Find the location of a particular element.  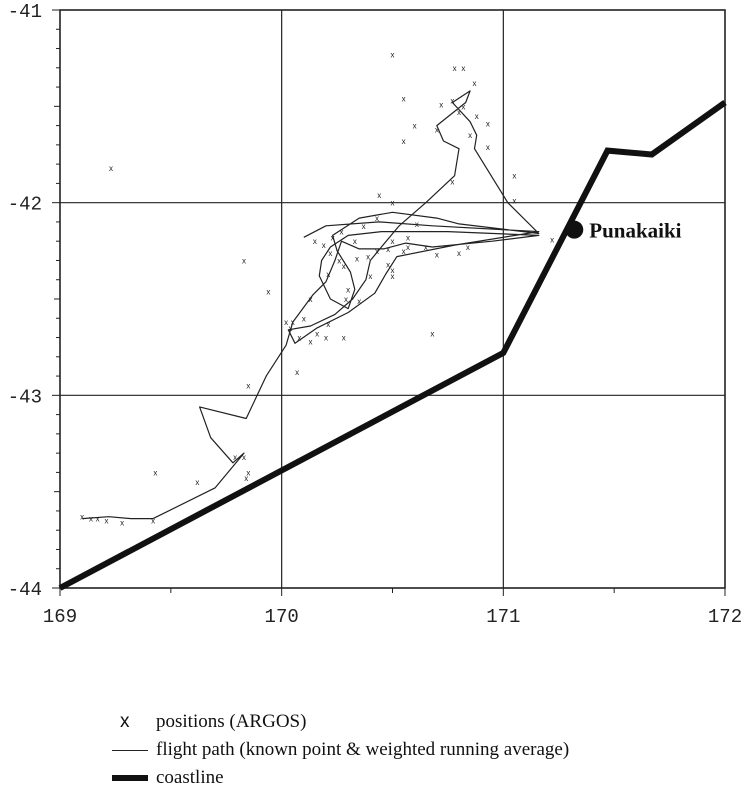

thick-line-icon is located at coordinates (134, 778).